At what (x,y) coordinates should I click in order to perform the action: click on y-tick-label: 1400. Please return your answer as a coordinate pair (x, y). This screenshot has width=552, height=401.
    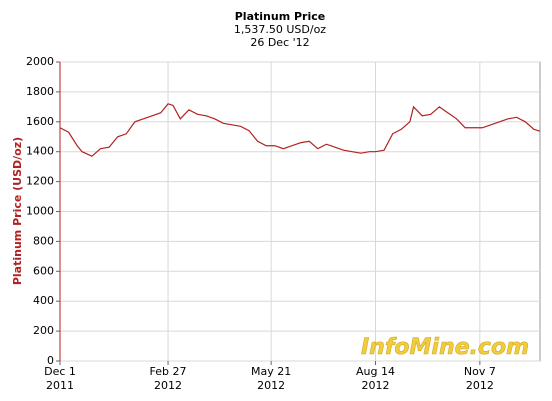
    Looking at the image, I should click on (40, 151).